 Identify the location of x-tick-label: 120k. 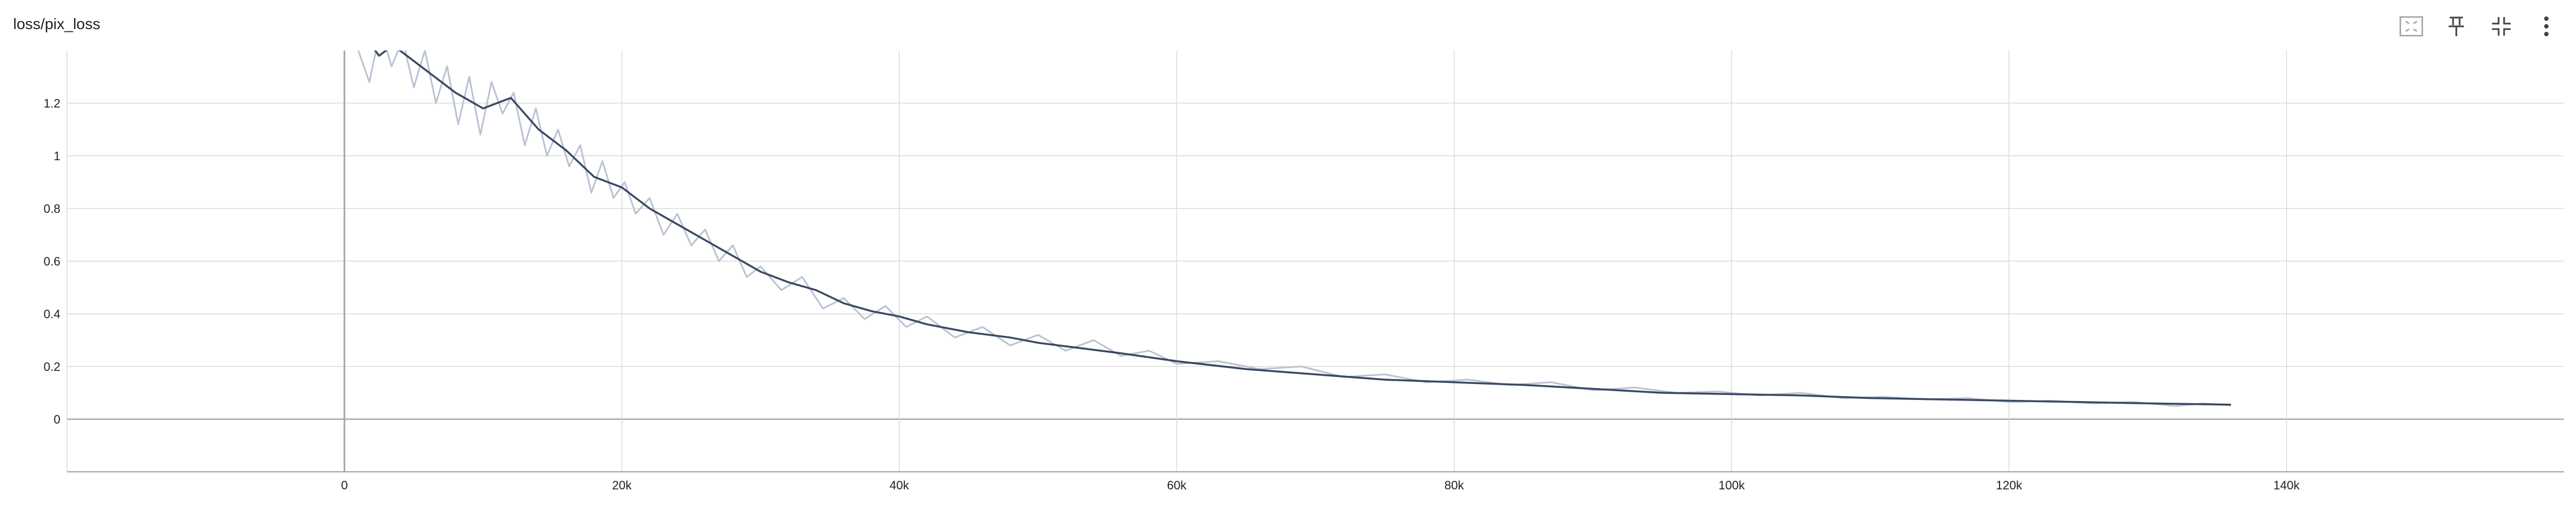
(2010, 485).